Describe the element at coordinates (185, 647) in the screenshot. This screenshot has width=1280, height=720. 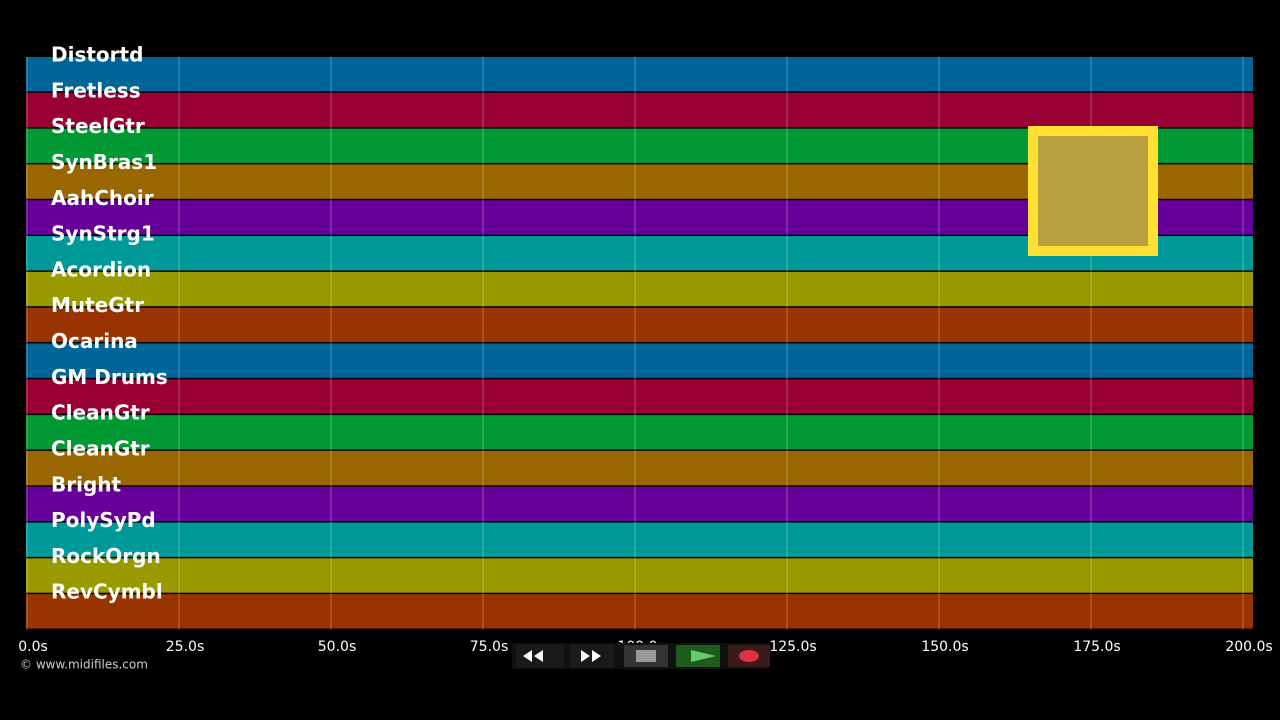
I see `time-tick-label: 25.0s` at that location.